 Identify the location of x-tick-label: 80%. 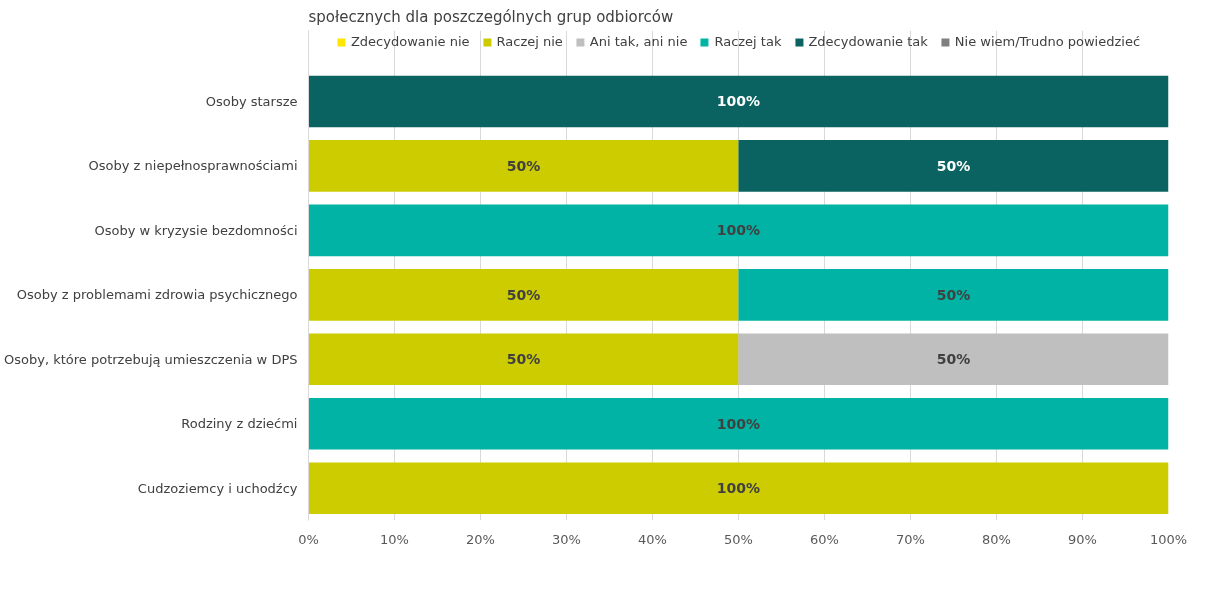
(996, 539).